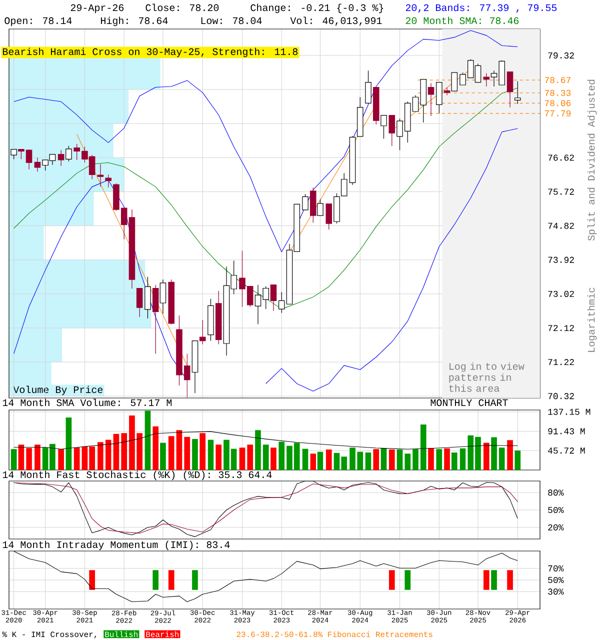 The image size is (600, 640). What do you see at coordinates (592, 160) in the screenshot?
I see `y-axis-title: Split and Dividend Adjusted` at bounding box center [592, 160].